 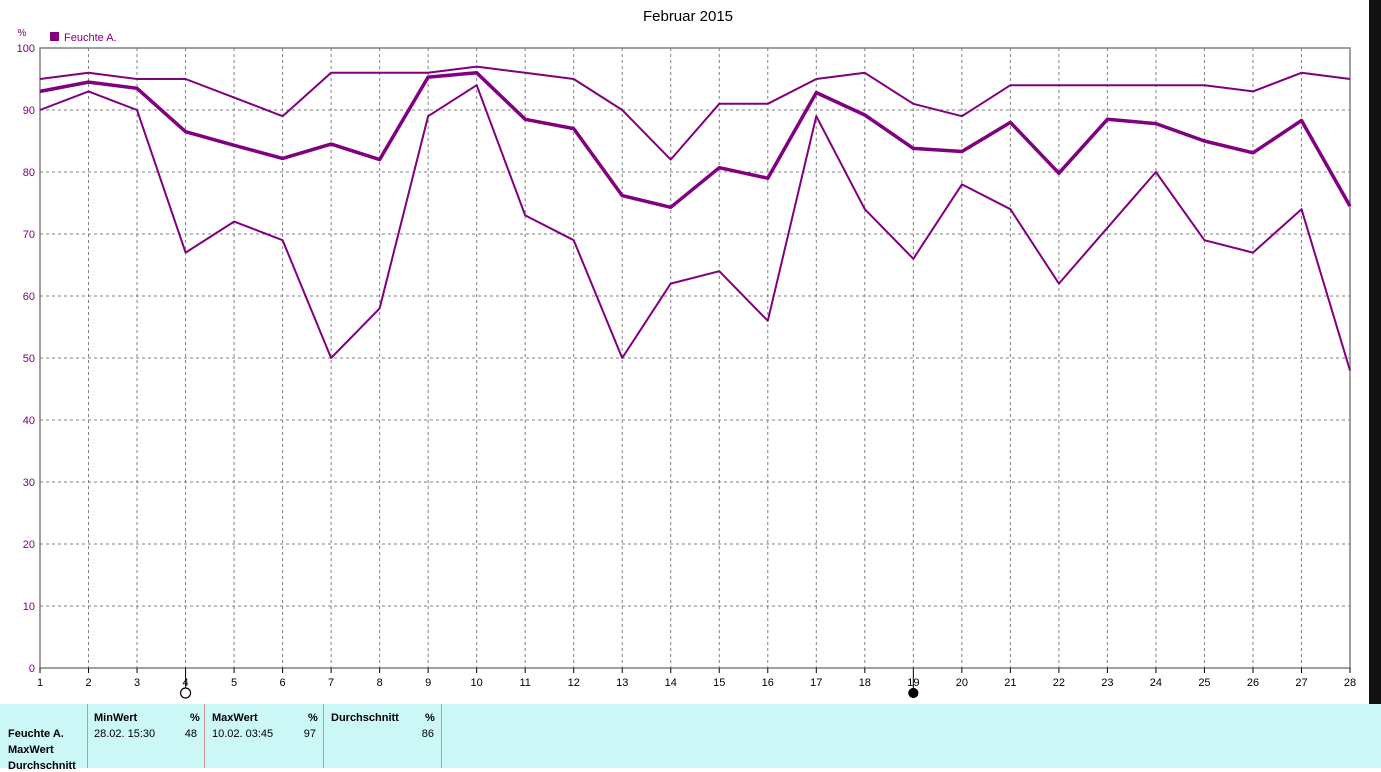 What do you see at coordinates (383, 736) in the screenshot?
I see `stats-avg-column: Durchschnitt % 86` at bounding box center [383, 736].